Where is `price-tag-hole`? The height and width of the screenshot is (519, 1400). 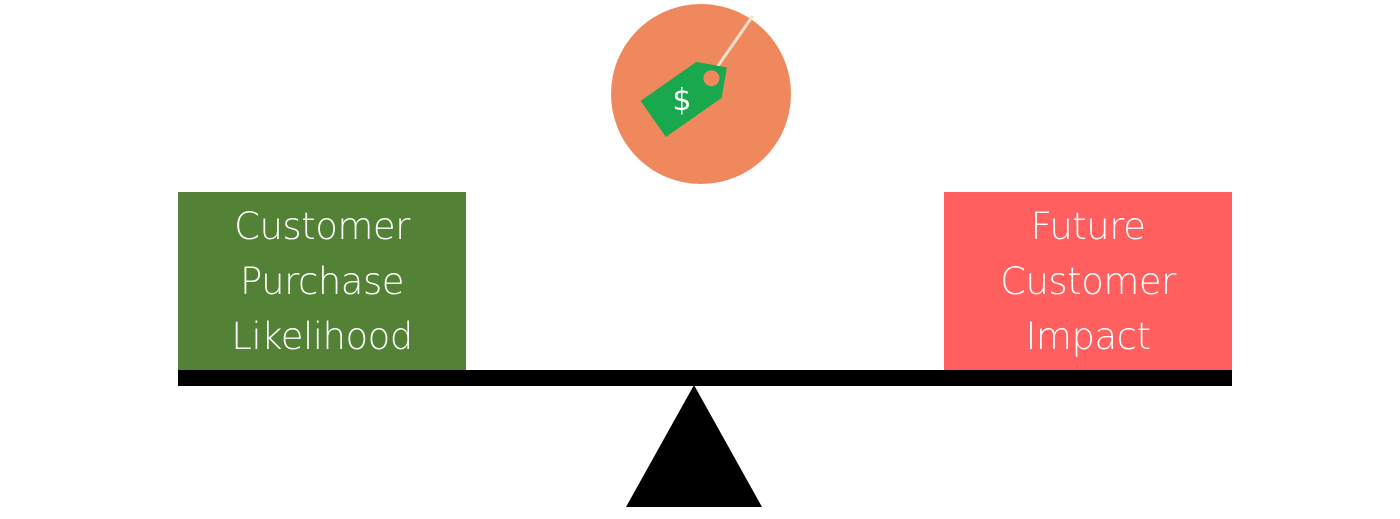 price-tag-hole is located at coordinates (711, 78).